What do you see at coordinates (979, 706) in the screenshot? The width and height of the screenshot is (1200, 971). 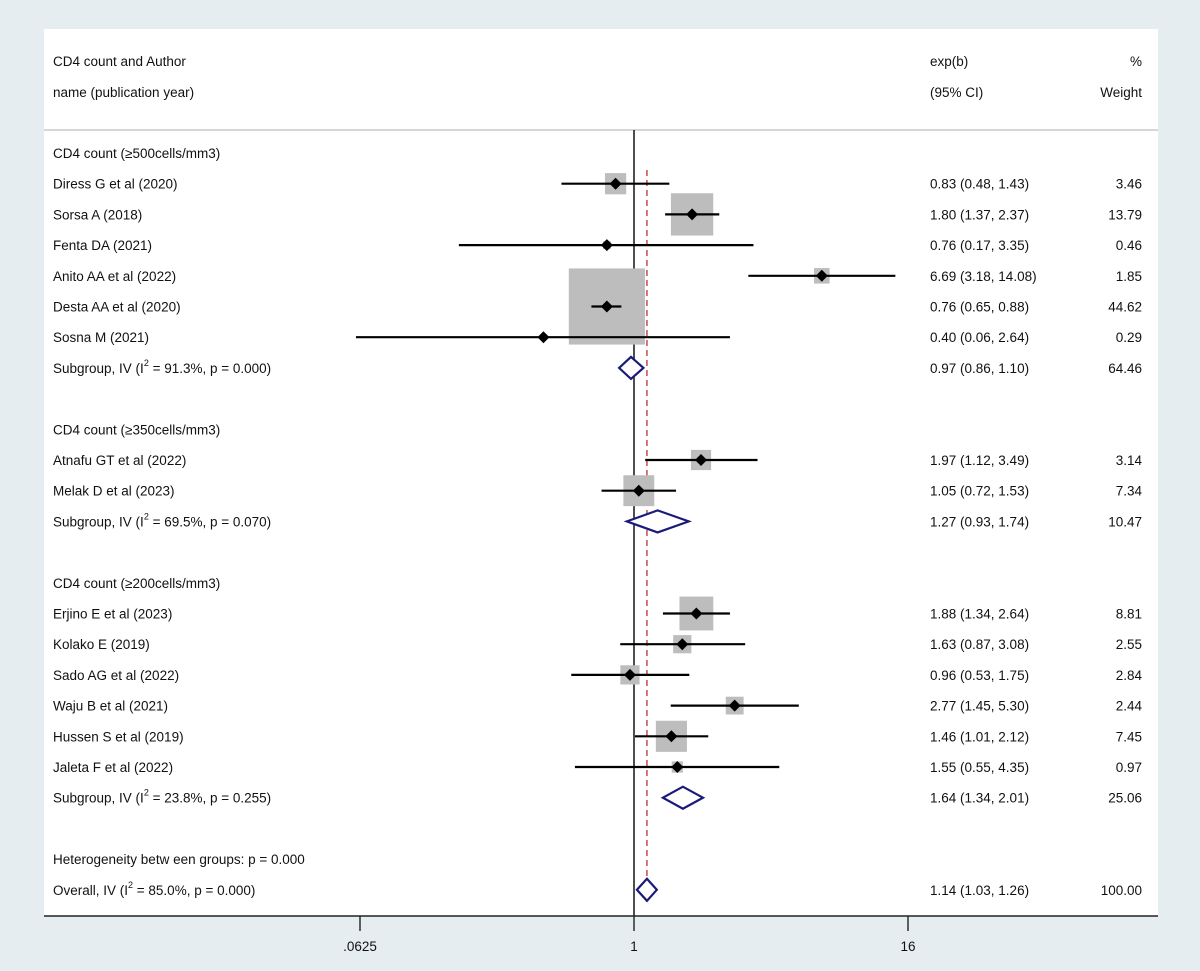 I see `effect-estimate-ci: 2.77 (1.45, 5.30)` at bounding box center [979, 706].